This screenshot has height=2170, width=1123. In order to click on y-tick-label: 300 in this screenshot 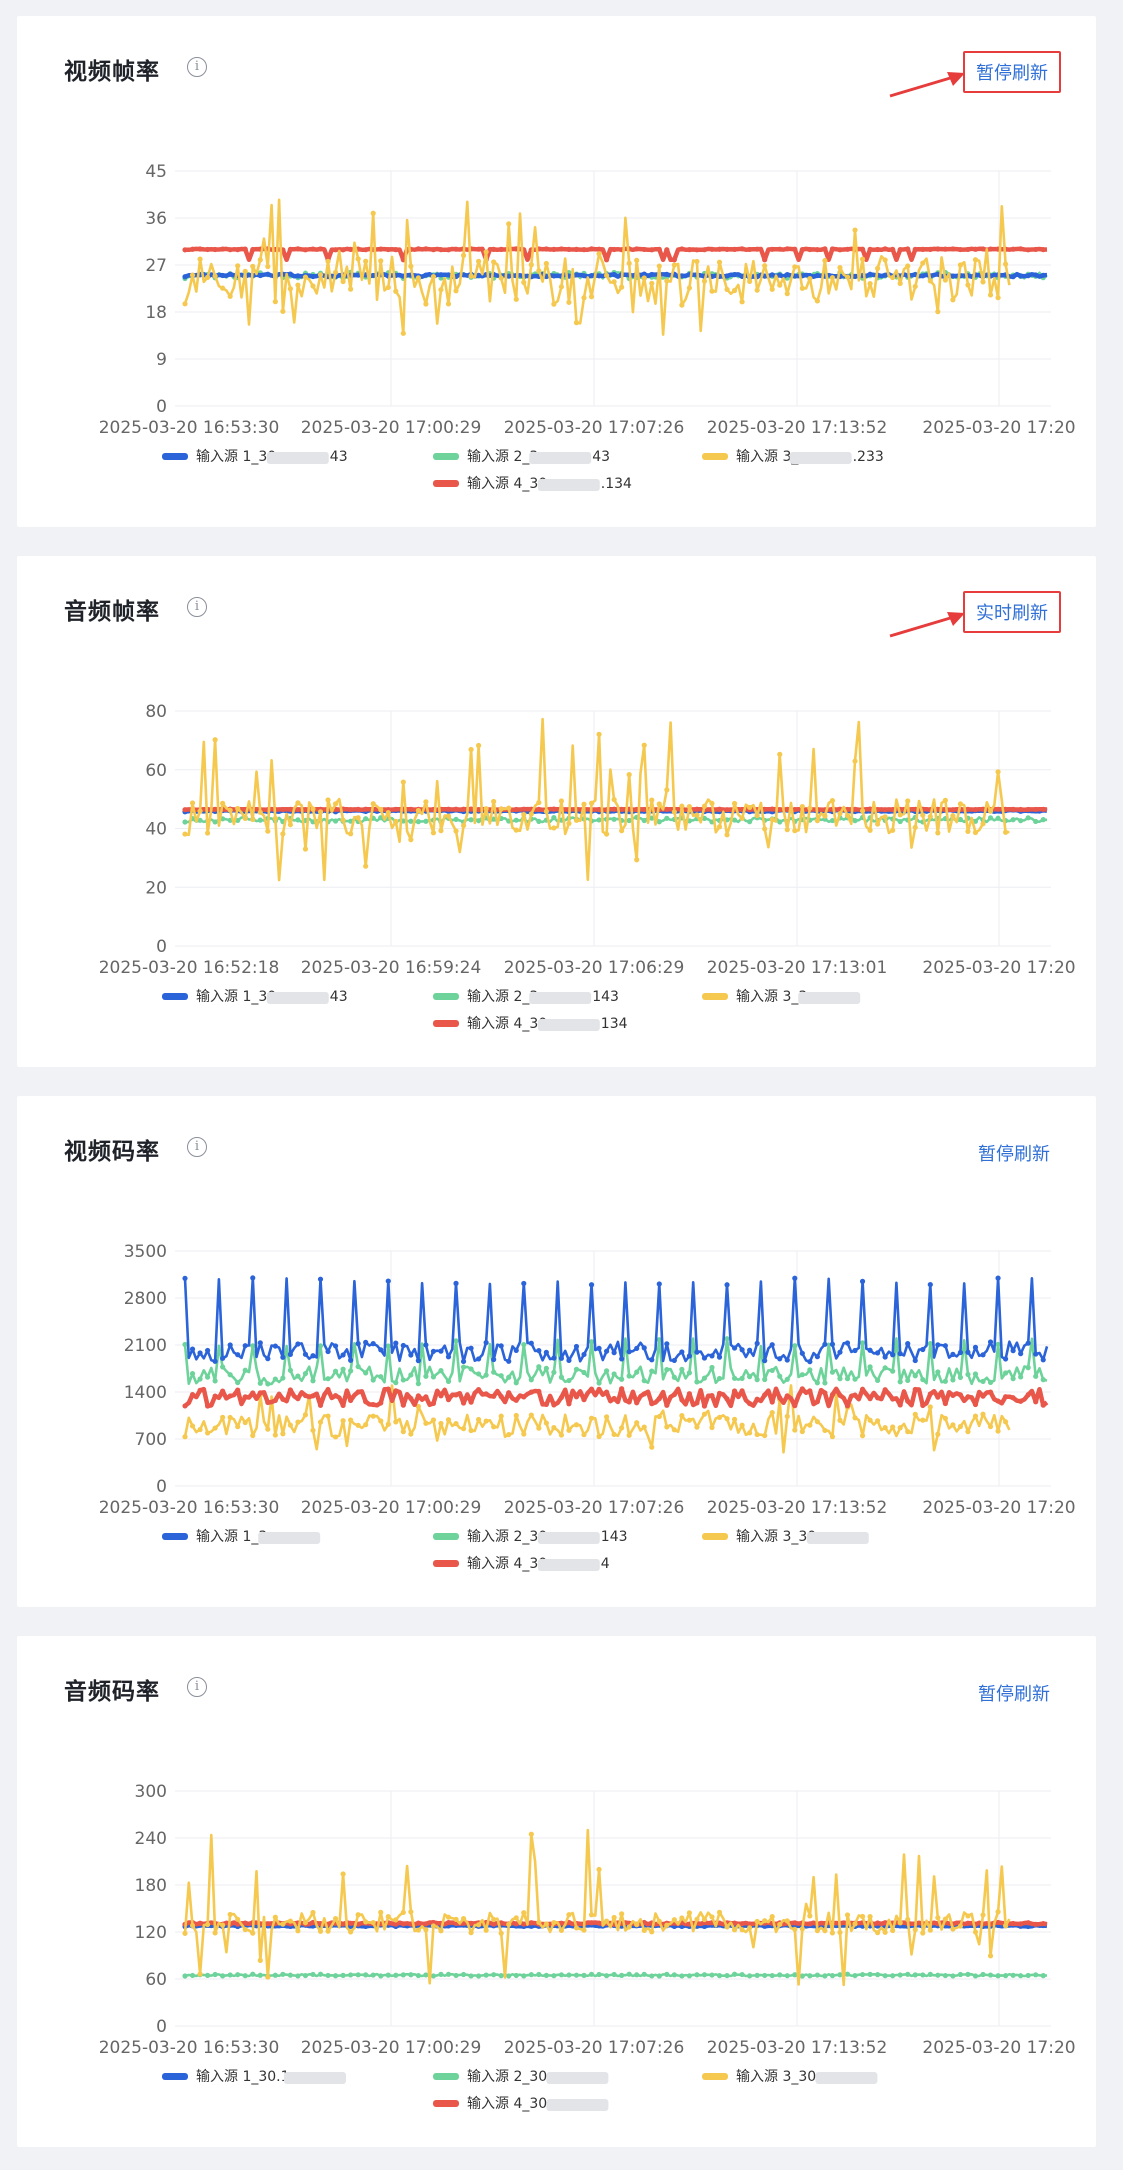, I will do `click(151, 1792)`.